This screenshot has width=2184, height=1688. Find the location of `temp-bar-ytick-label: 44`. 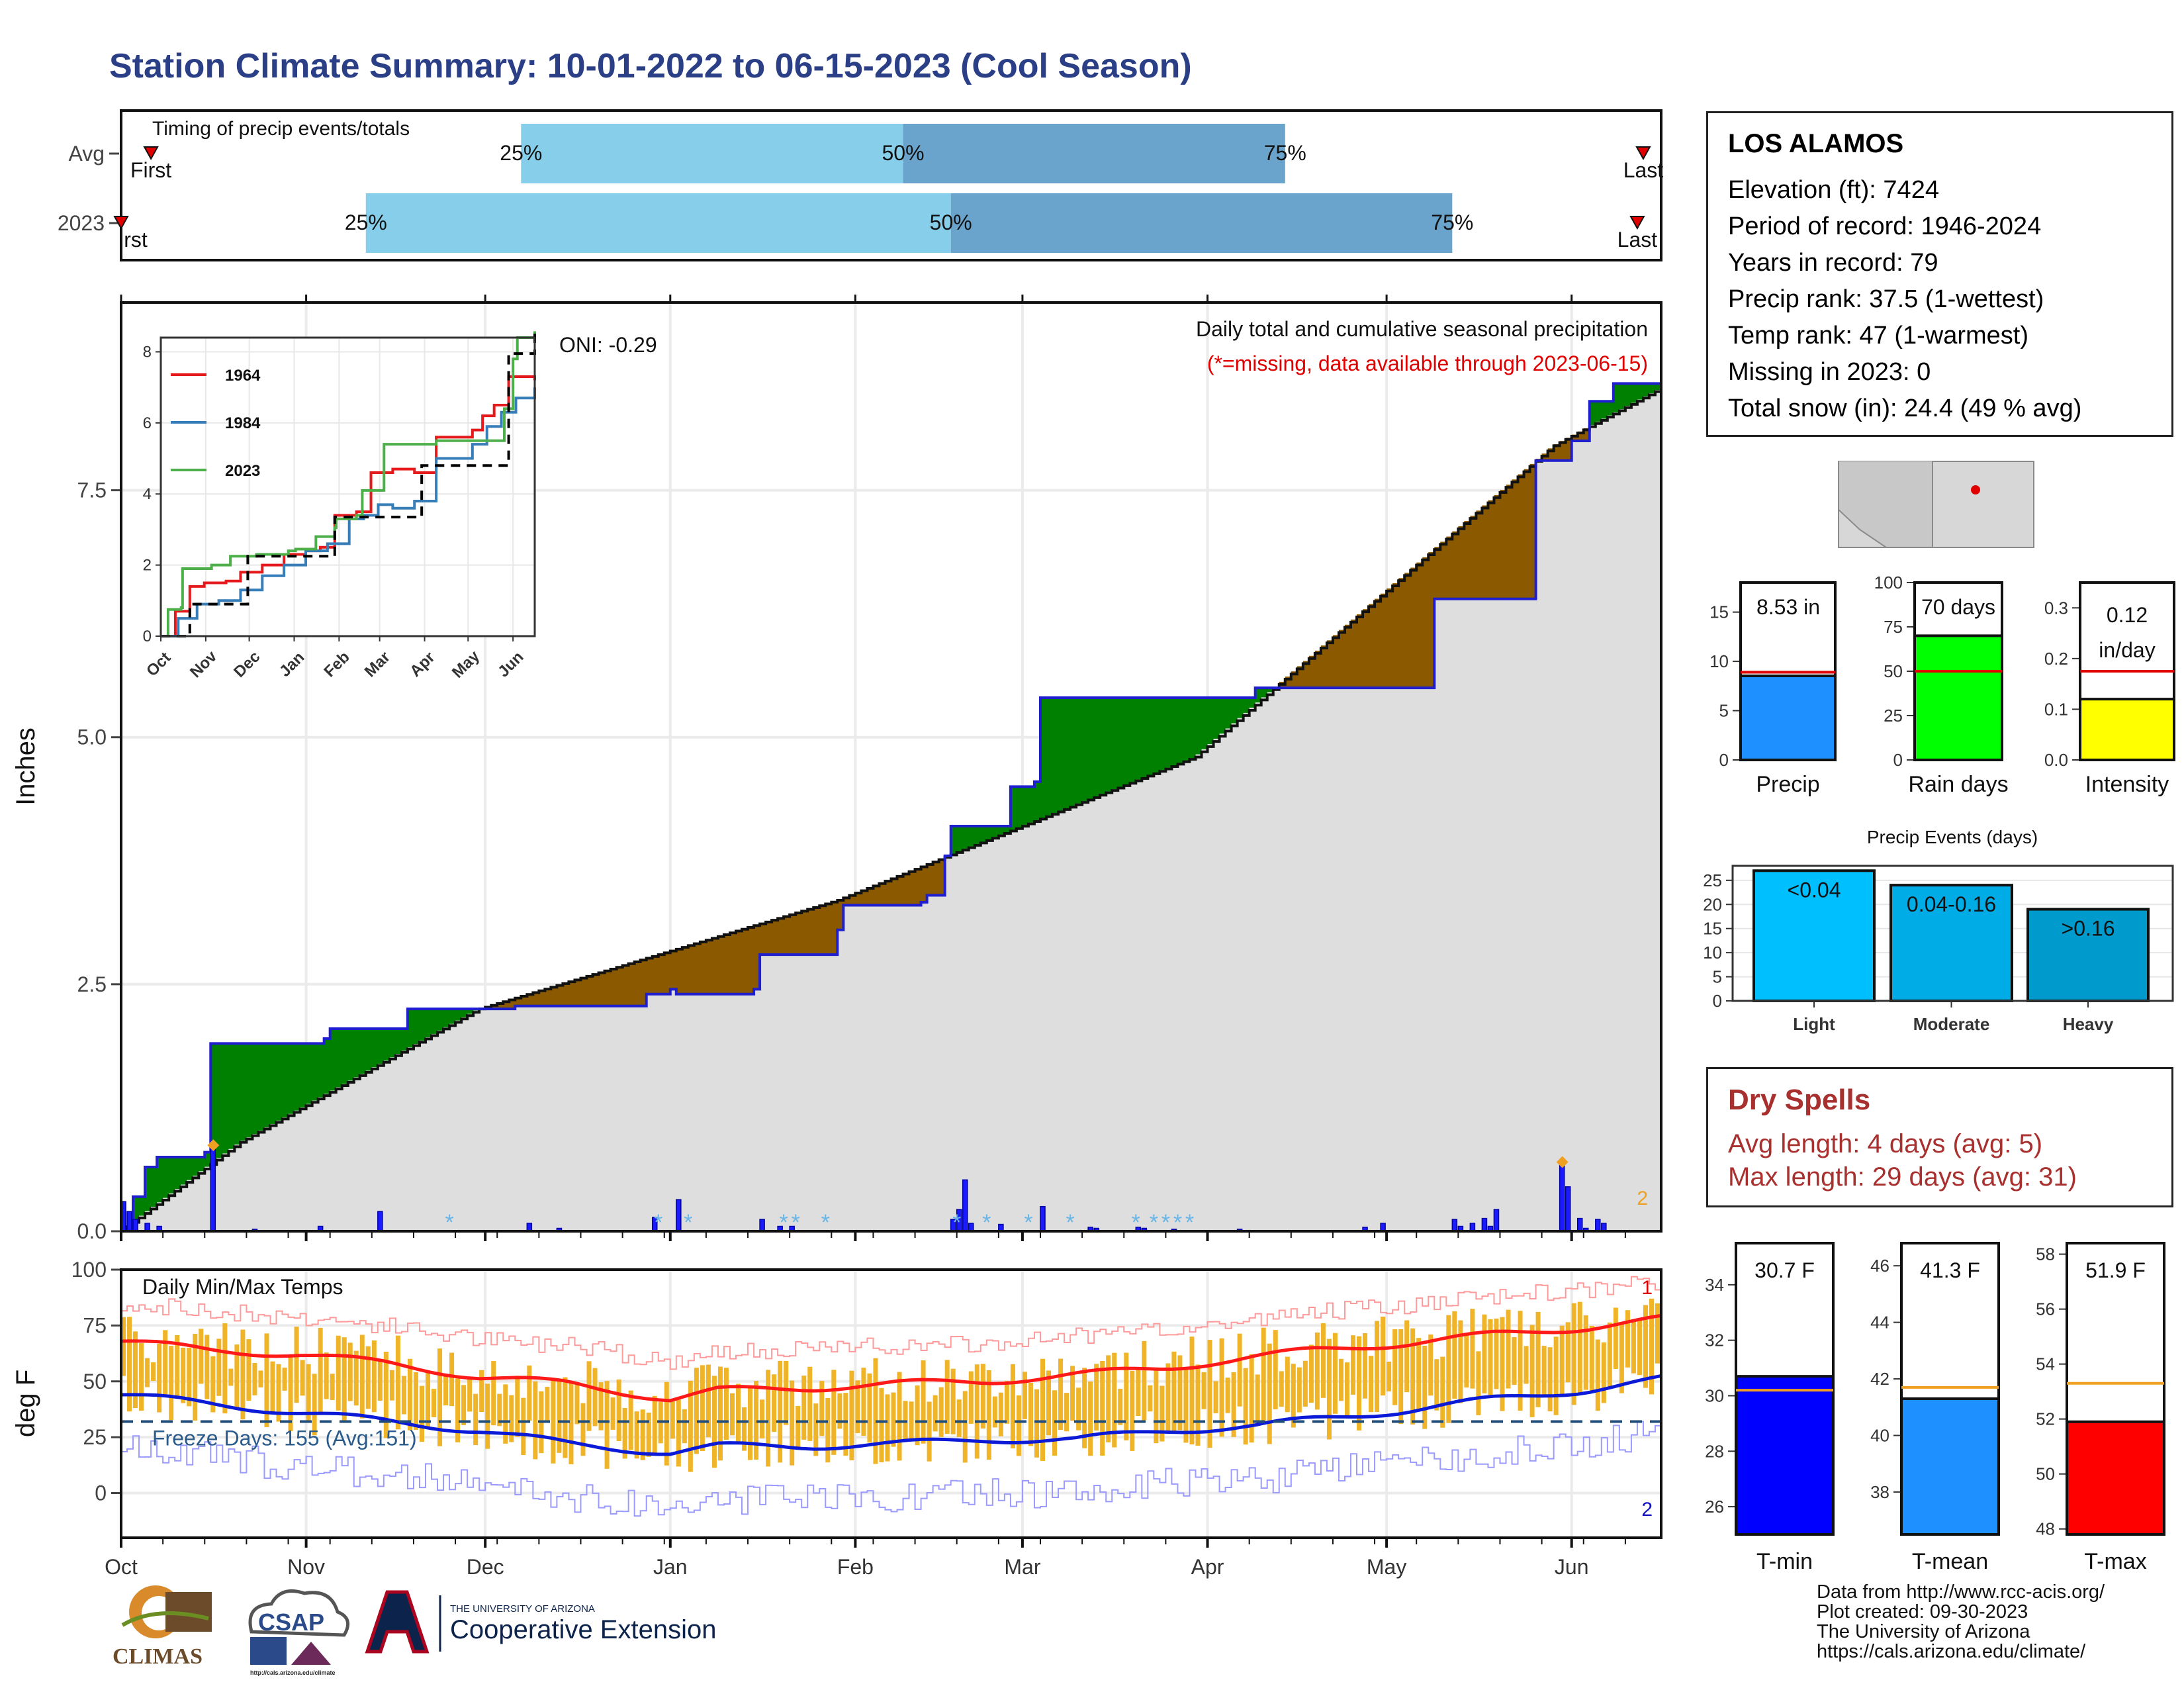

temp-bar-ytick-label: 44 is located at coordinates (1880, 1323).